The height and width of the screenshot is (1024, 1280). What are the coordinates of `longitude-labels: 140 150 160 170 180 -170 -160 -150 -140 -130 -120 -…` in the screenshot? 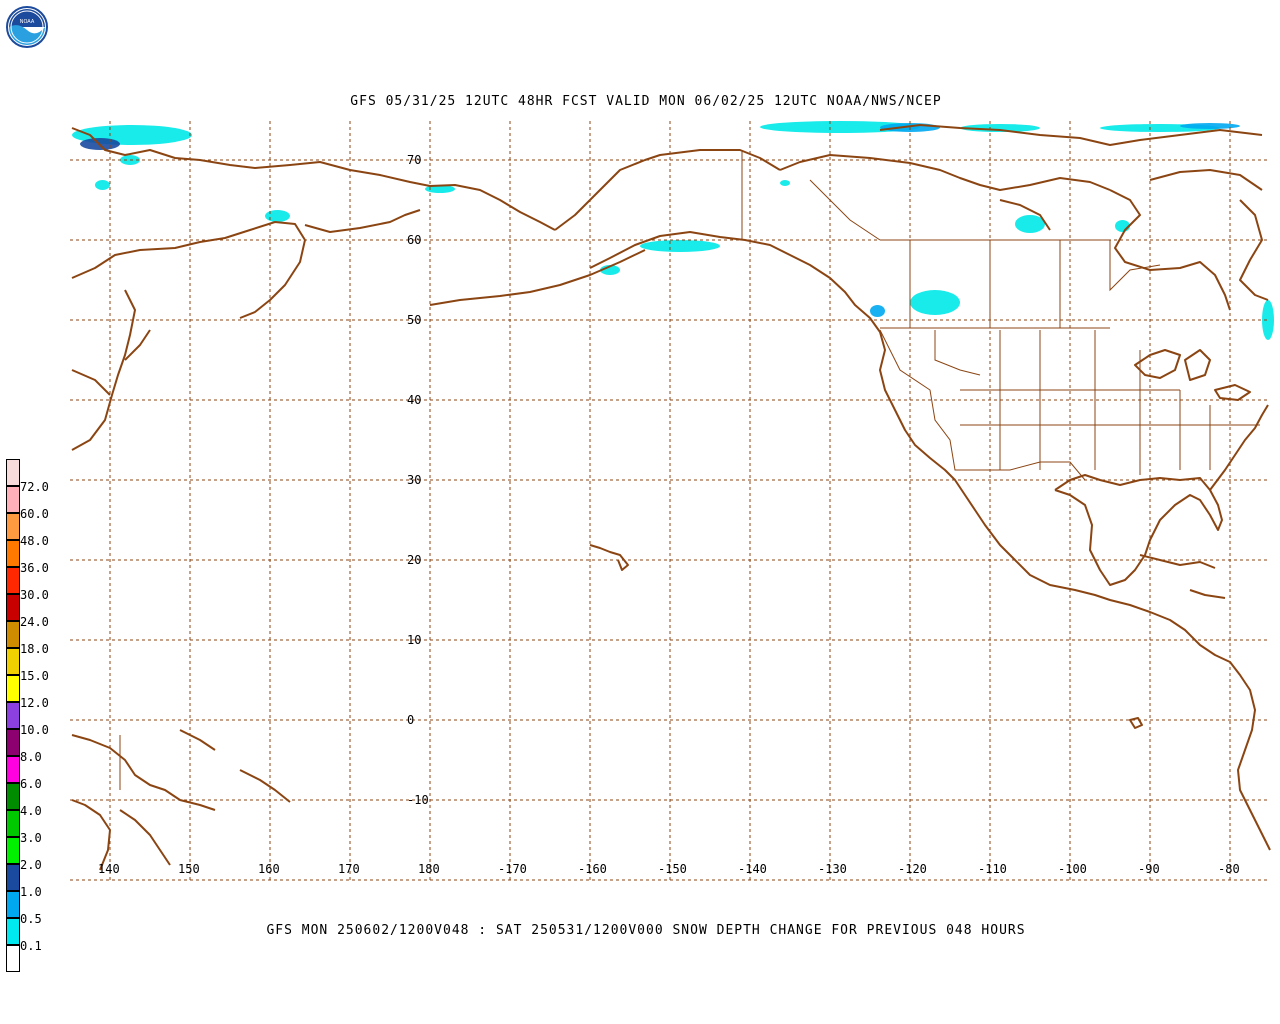 It's located at (669, 869).